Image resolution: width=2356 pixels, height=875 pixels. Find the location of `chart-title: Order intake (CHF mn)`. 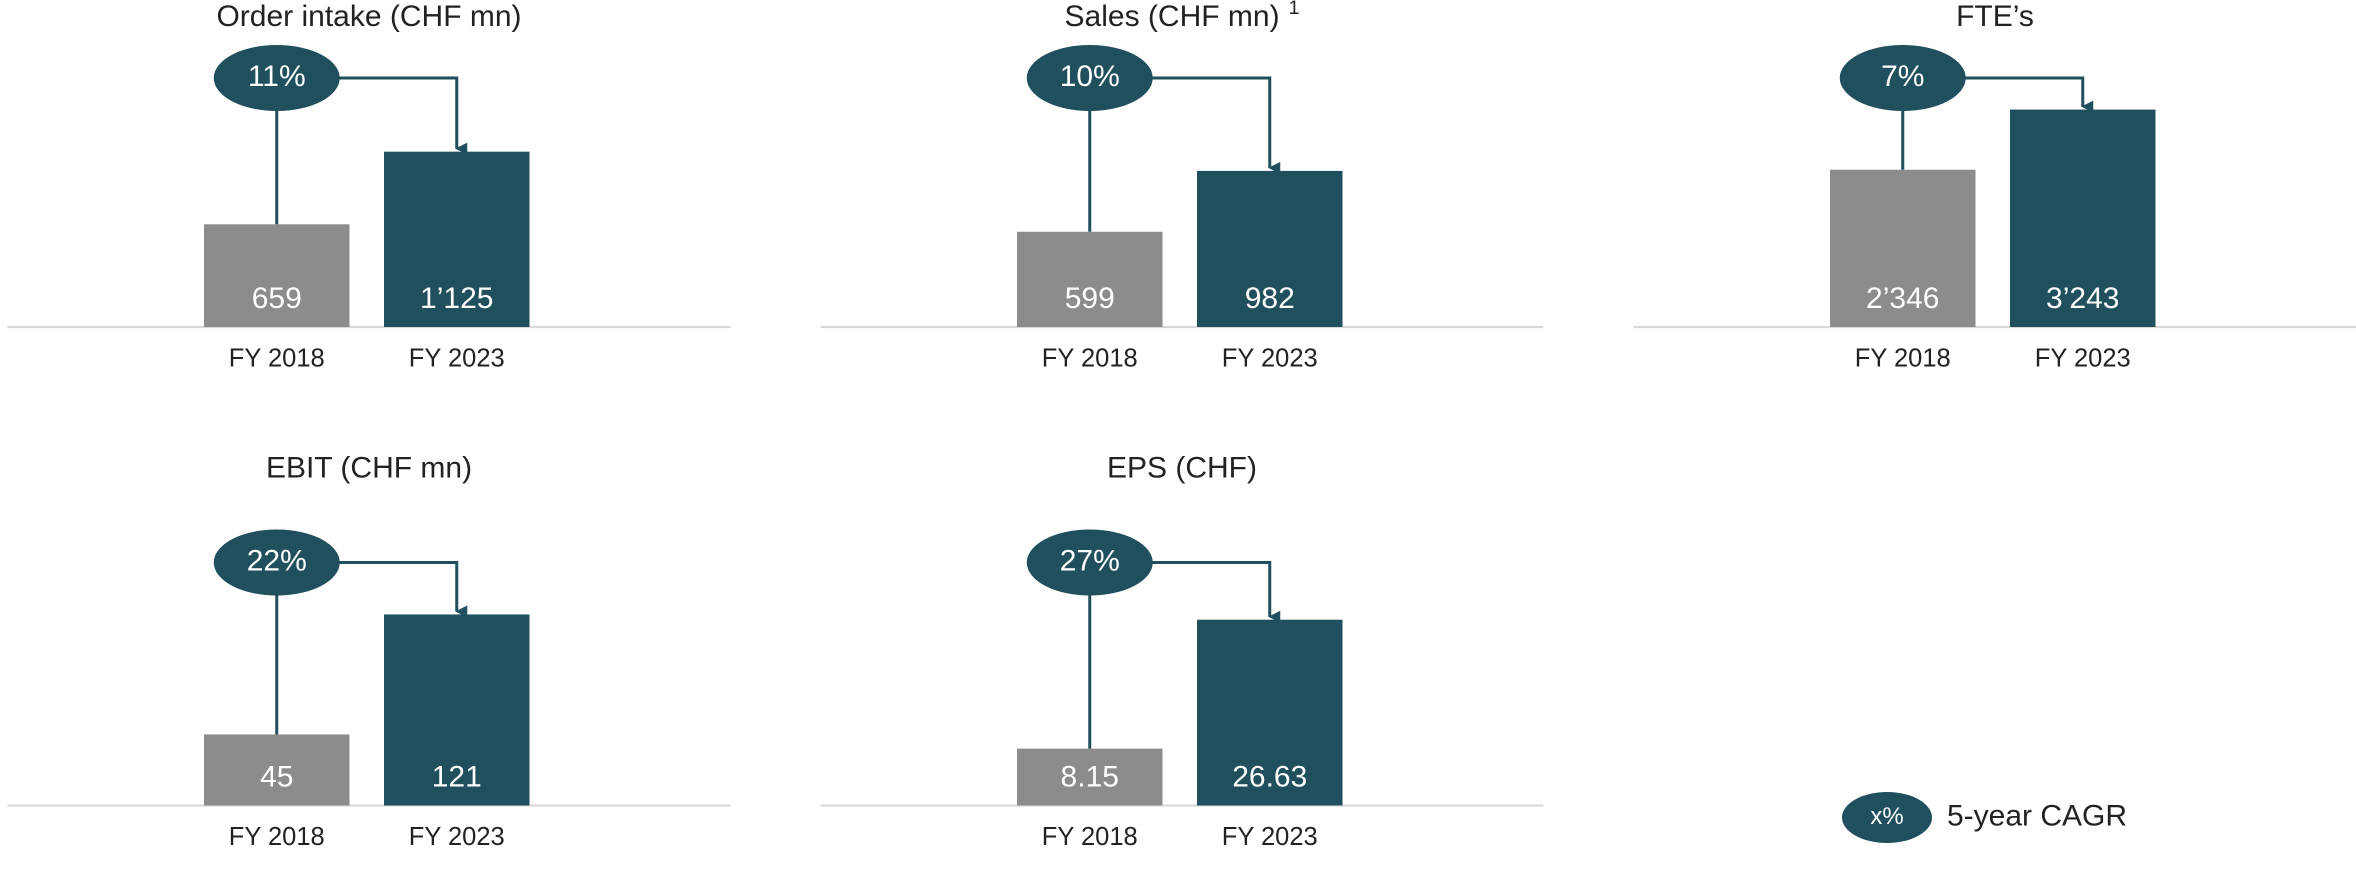

chart-title: Order intake (CHF mn) is located at coordinates (368, 16).